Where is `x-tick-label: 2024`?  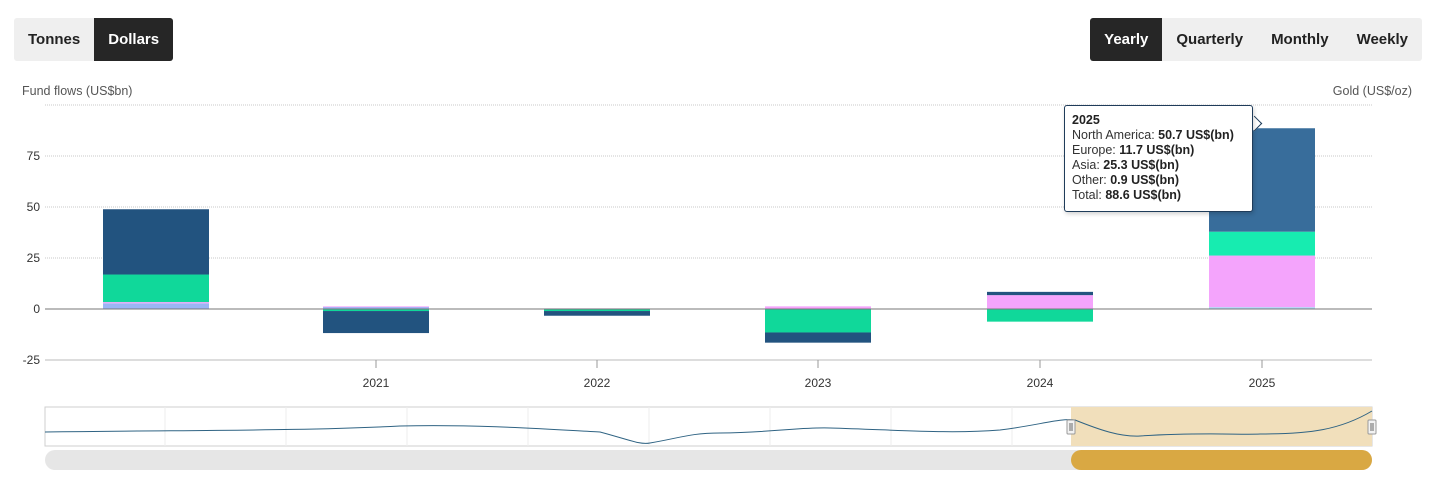
x-tick-label: 2024 is located at coordinates (1040, 383).